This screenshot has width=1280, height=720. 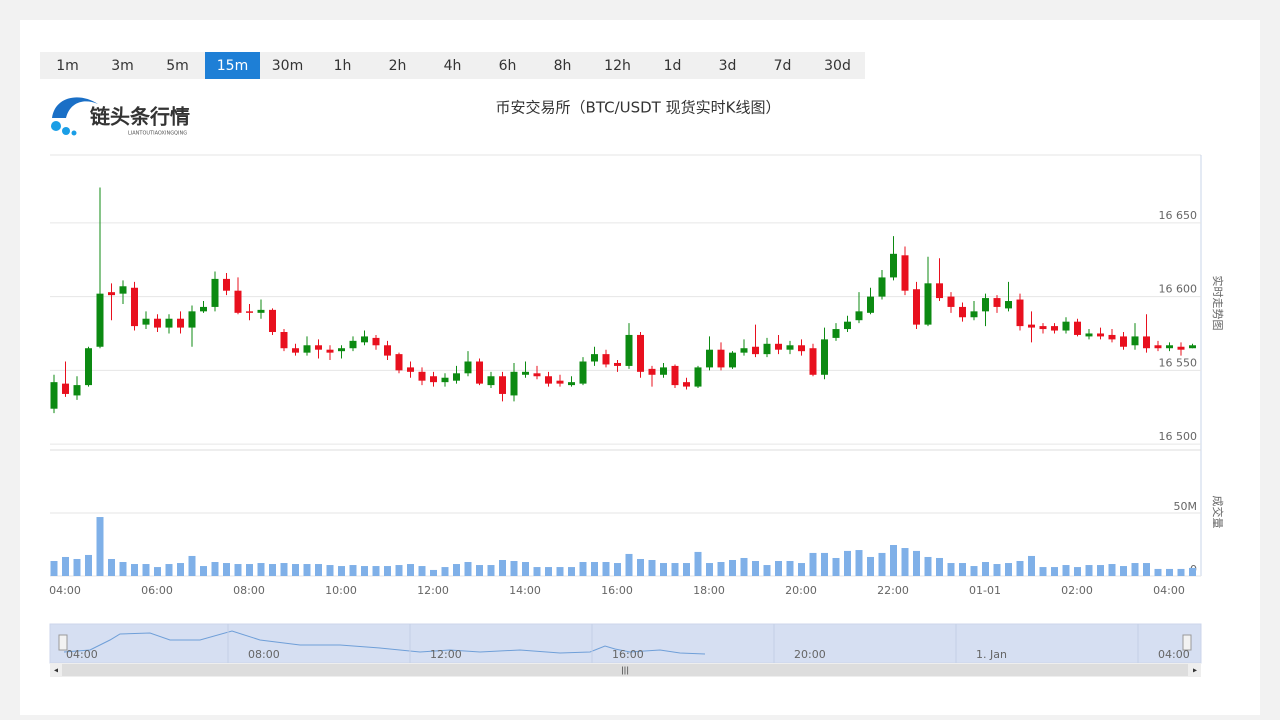 What do you see at coordinates (157, 590) in the screenshot?
I see `x-tick-label: 06:00` at bounding box center [157, 590].